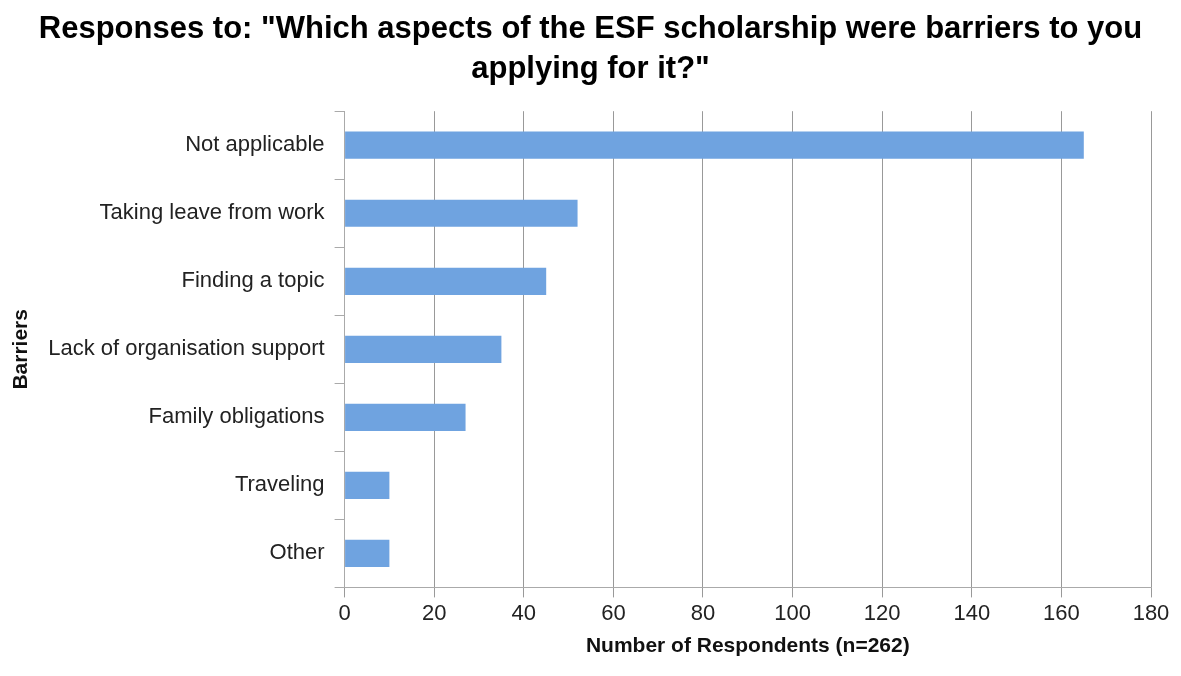 The image size is (1181, 676). Describe the element at coordinates (1151, 612) in the screenshot. I see `x-tick-label: 180` at that location.